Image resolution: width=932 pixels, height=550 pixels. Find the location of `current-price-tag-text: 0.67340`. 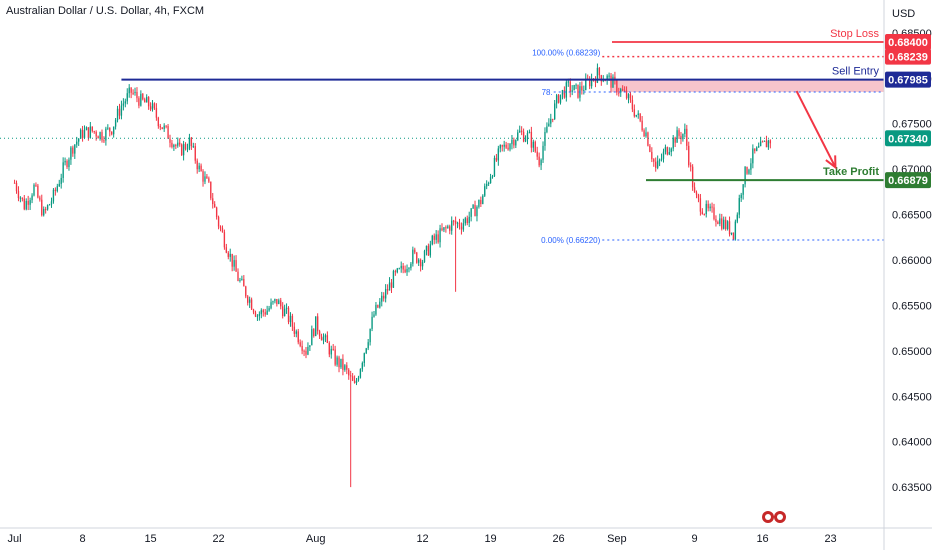

current-price-tag-text: 0.67340 is located at coordinates (908, 139).